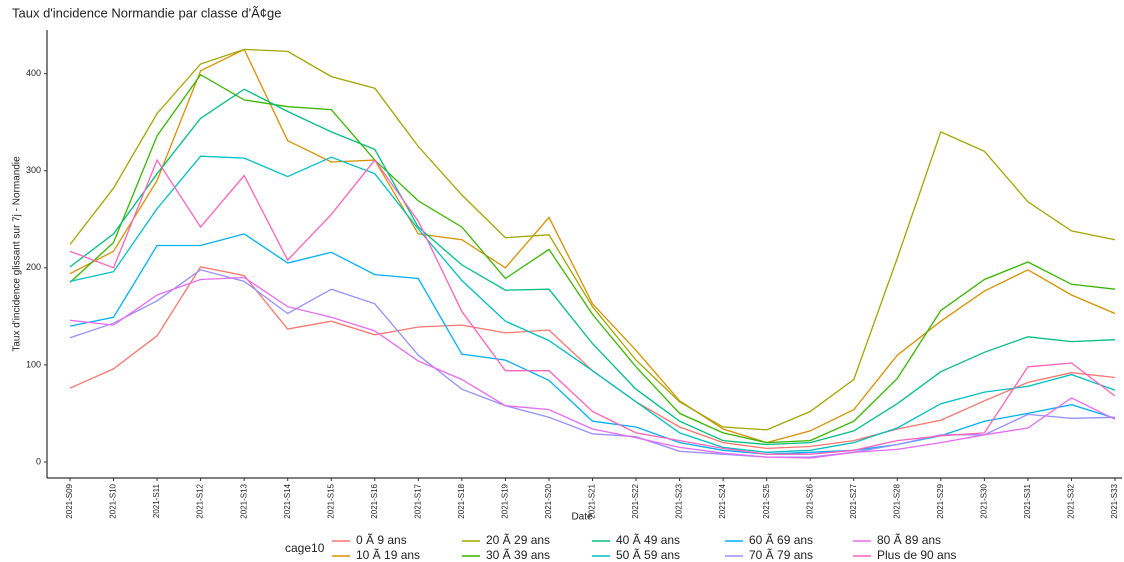 Image resolution: width=1124 pixels, height=562 pixels. Describe the element at coordinates (200, 500) in the screenshot. I see `x-tick-label: 2021-S12` at that location.